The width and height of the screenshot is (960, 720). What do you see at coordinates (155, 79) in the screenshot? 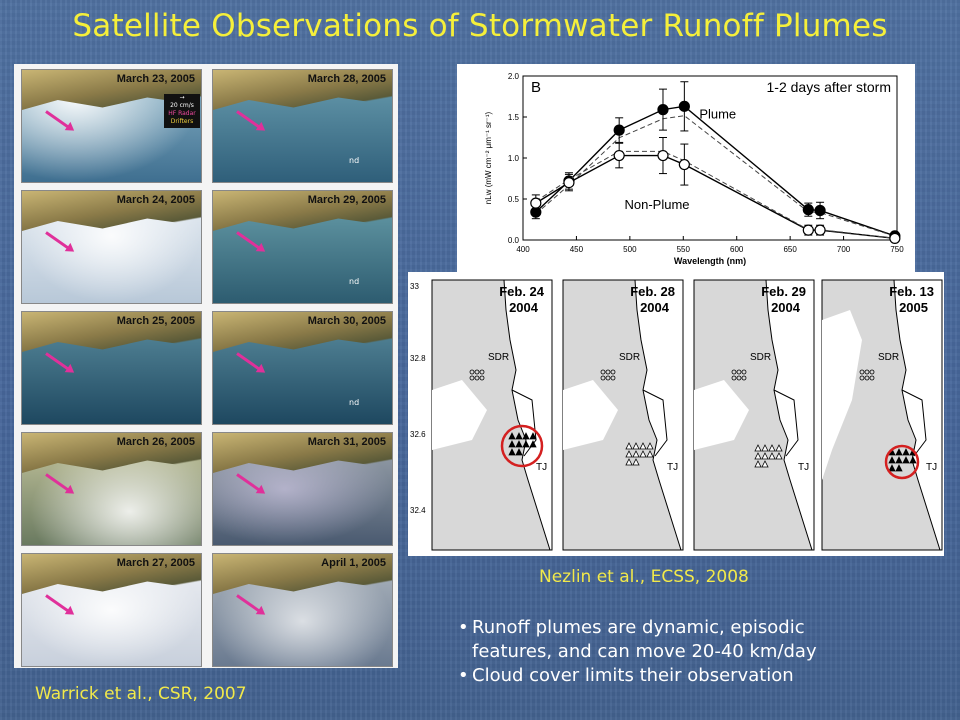
I see `panel-date: March 23, 2005` at bounding box center [155, 79].